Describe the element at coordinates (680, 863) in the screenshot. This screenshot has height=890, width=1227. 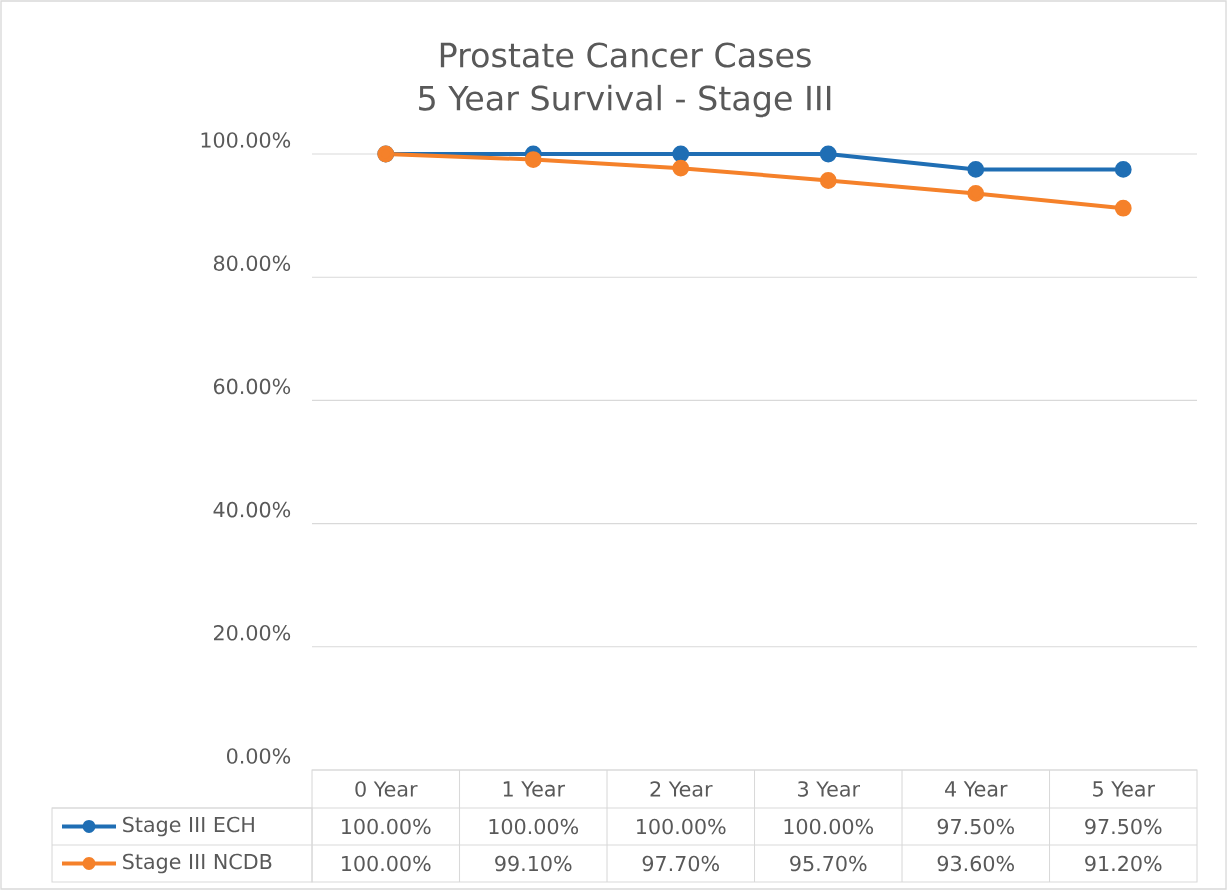
I see `data-label: 97.70%` at that location.